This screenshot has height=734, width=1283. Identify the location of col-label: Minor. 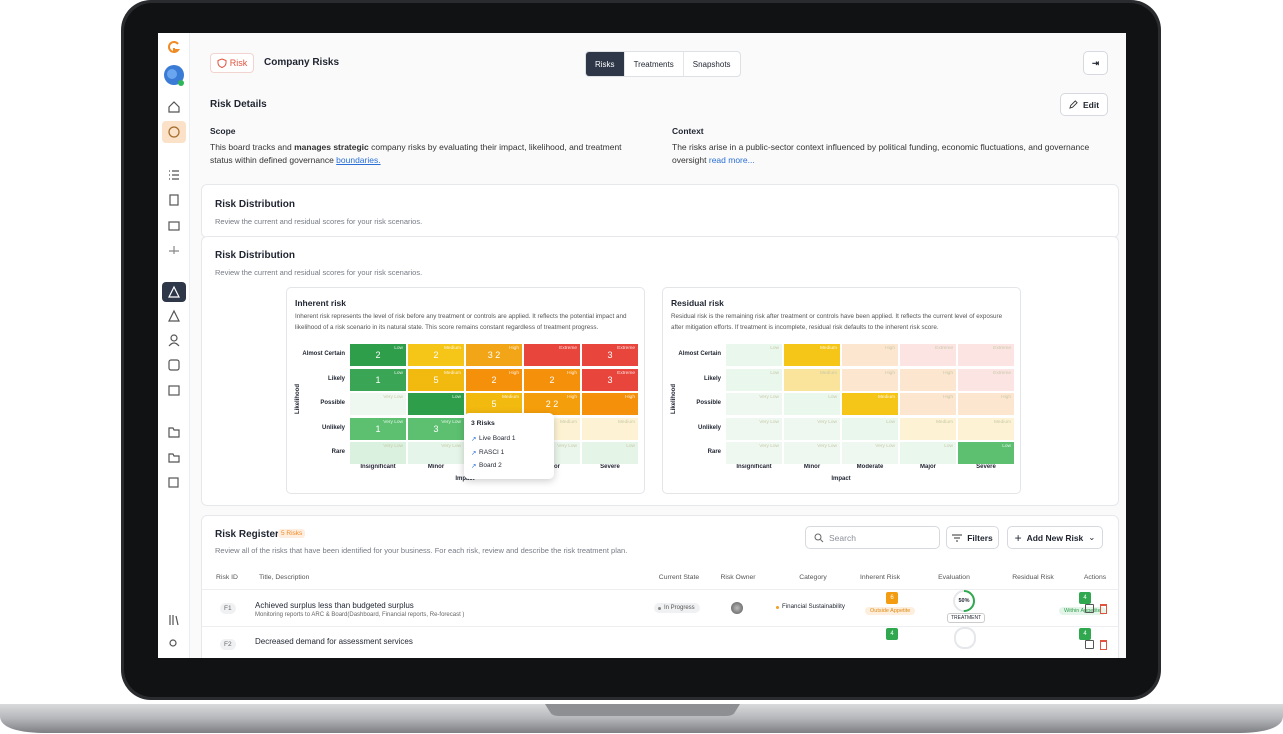
(436, 467).